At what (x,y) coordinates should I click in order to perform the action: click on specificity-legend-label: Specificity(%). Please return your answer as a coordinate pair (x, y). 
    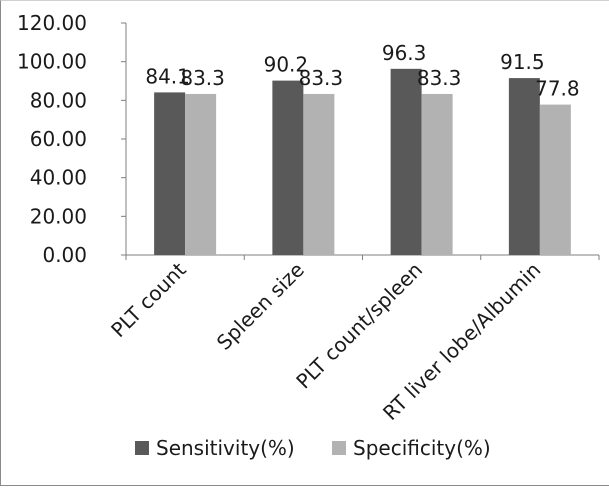
    Looking at the image, I should click on (422, 448).